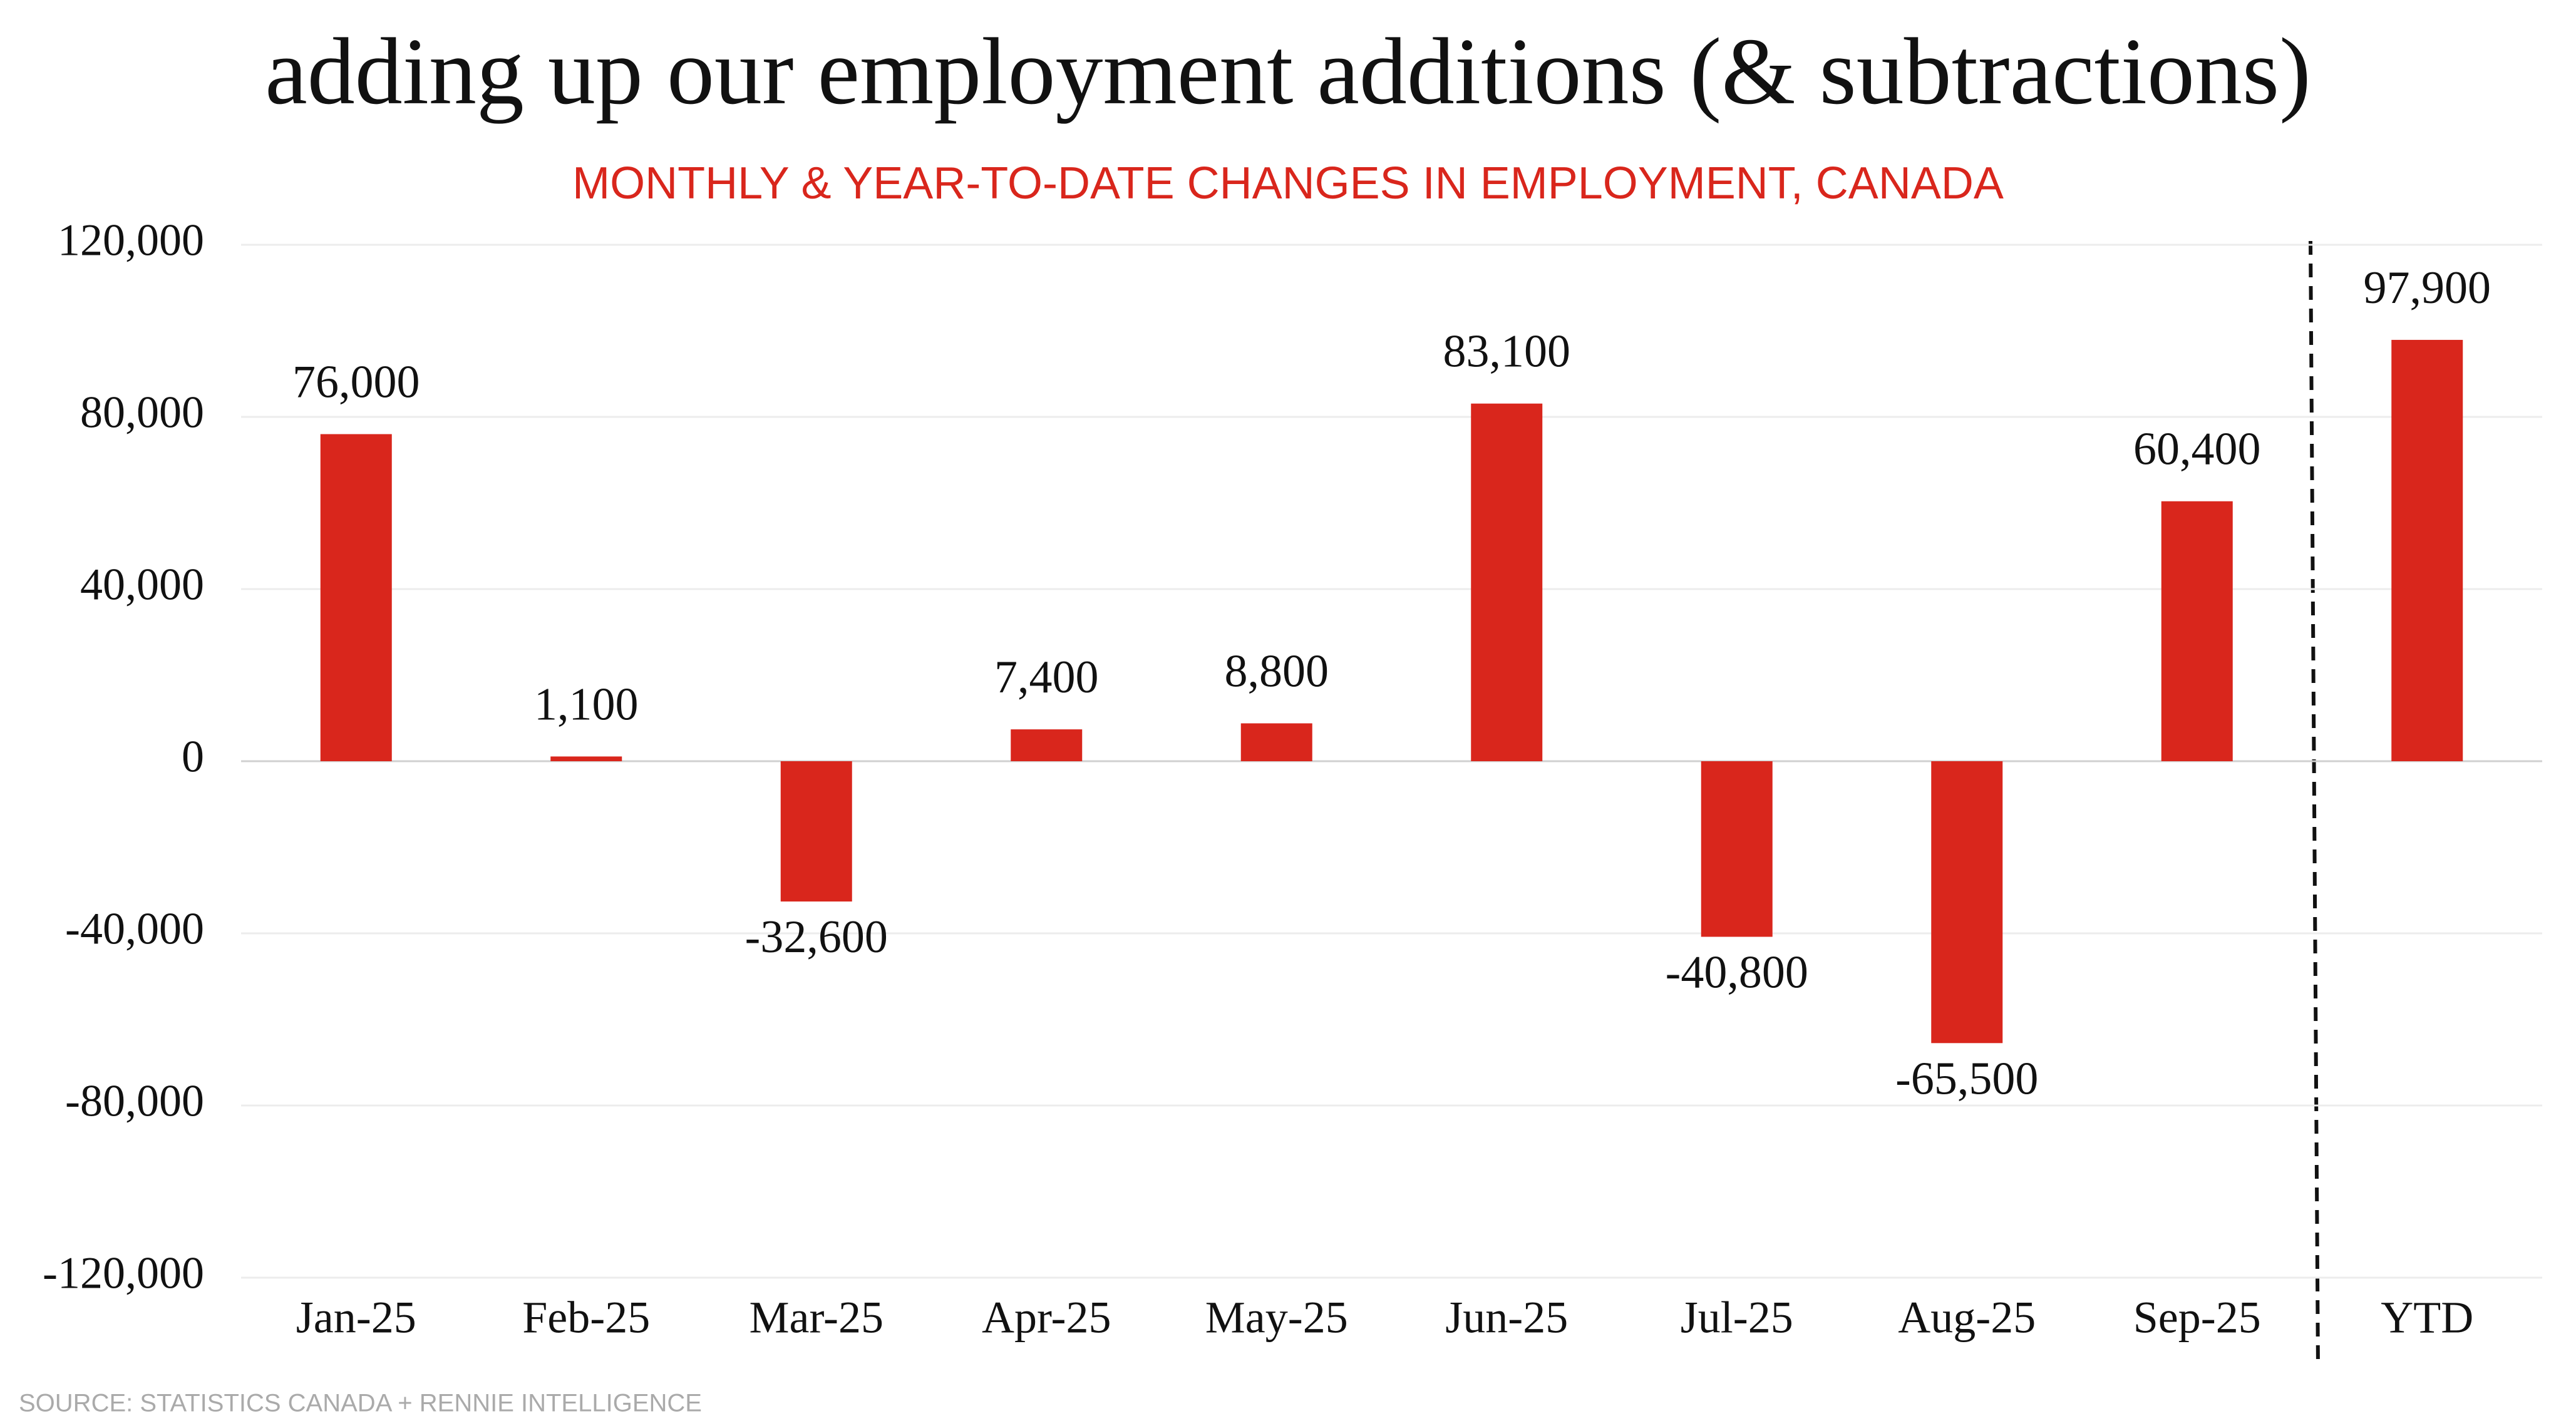 This screenshot has height=1416, width=2576. Describe the element at coordinates (193, 757) in the screenshot. I see `y-tick-label: 0` at that location.